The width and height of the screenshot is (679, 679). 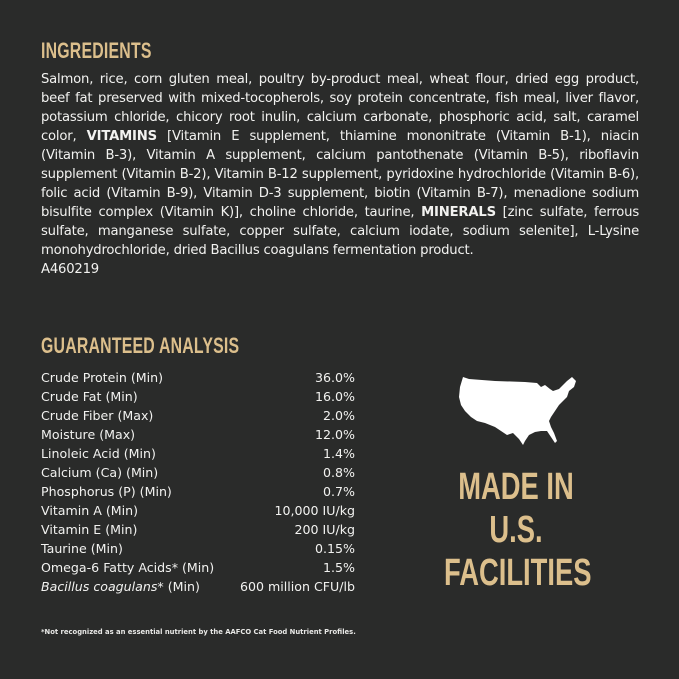 I want to click on analysis-row: Vitamin A (Min) 10,000 IU/kg, so click(x=198, y=510).